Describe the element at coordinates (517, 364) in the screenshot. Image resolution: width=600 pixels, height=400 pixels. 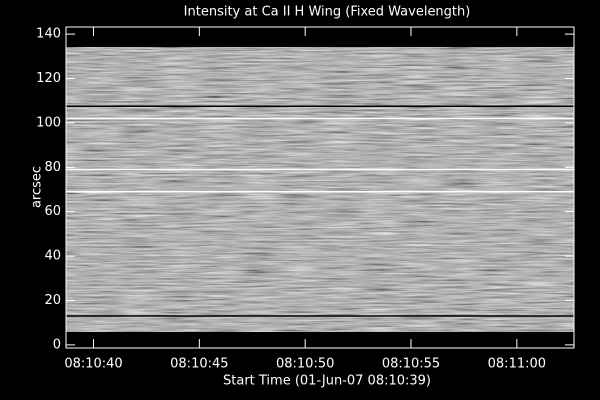
I see `x-tick-label: 08:11:00` at that location.